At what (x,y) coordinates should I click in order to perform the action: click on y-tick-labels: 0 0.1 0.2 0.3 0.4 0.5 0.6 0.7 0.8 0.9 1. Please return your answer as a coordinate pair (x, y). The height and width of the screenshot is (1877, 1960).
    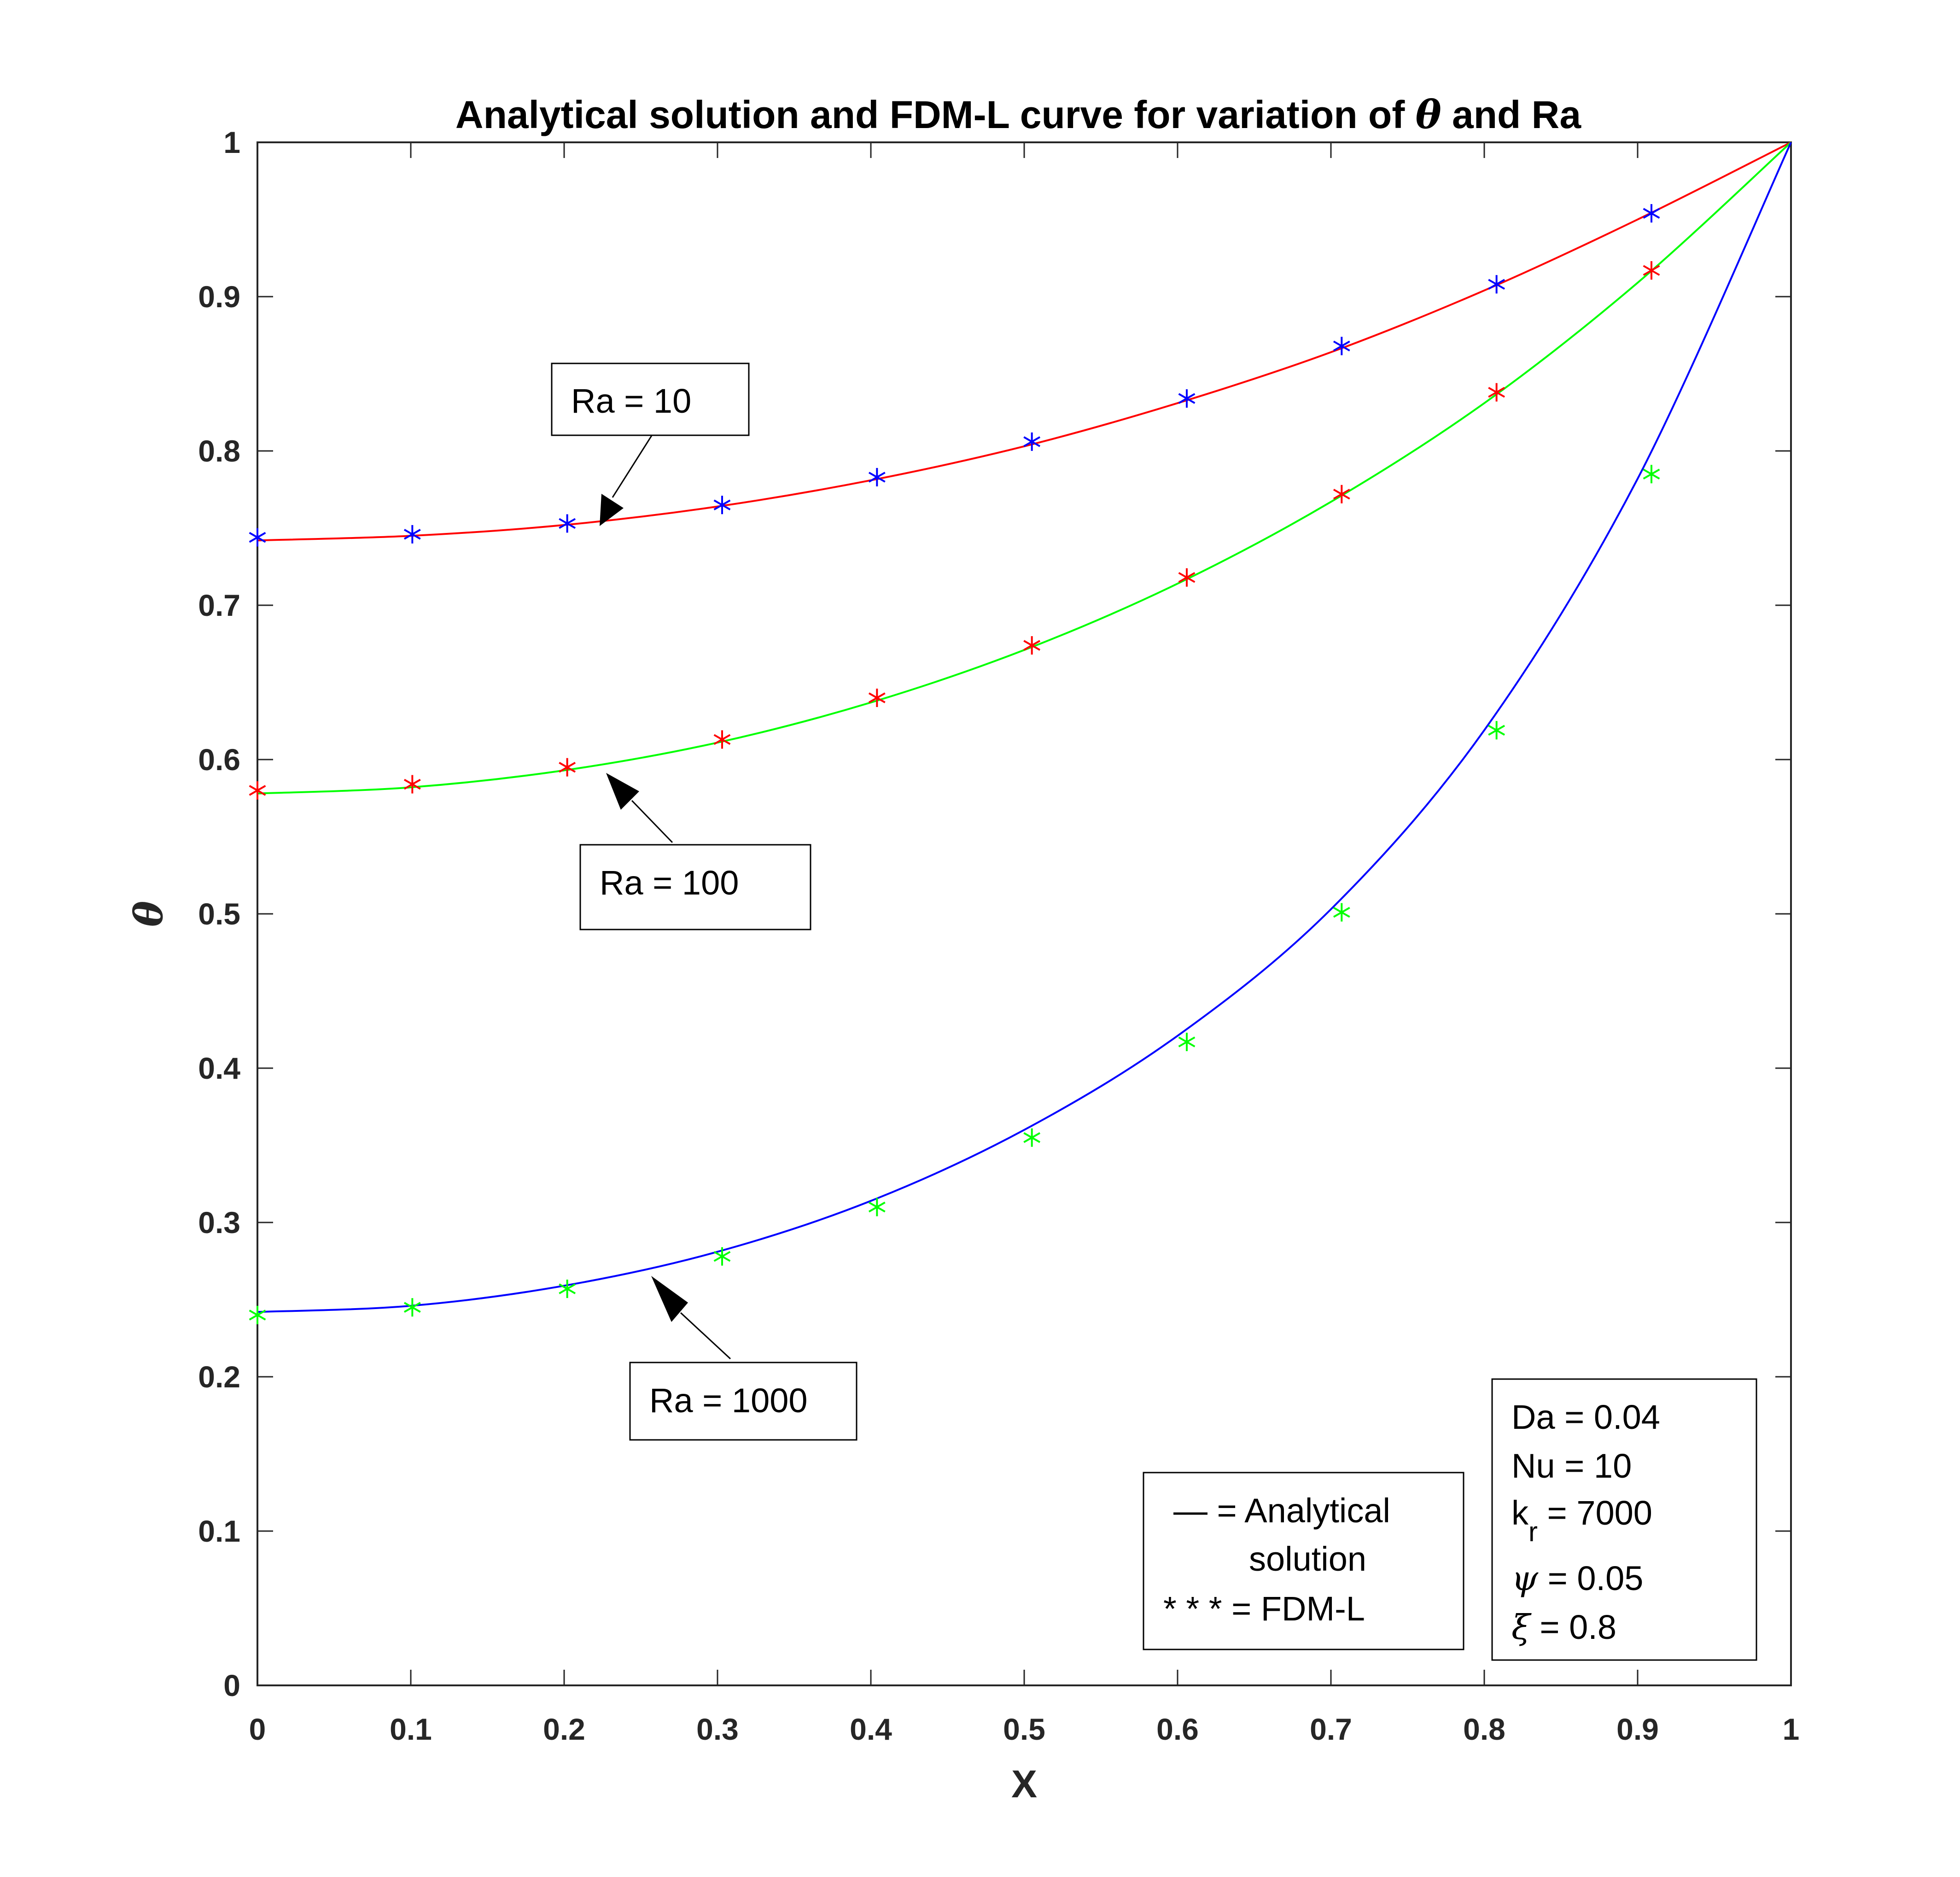
    Looking at the image, I should click on (219, 913).